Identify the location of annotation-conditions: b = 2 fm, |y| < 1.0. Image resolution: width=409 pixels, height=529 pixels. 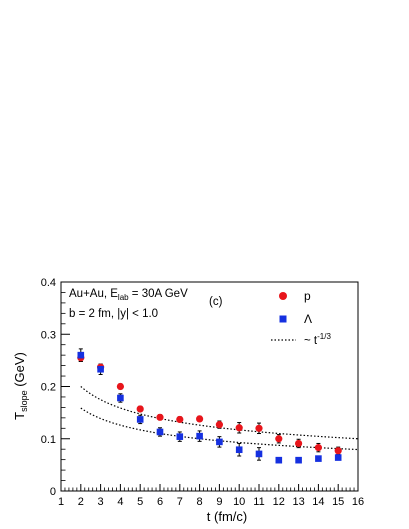
(113, 314).